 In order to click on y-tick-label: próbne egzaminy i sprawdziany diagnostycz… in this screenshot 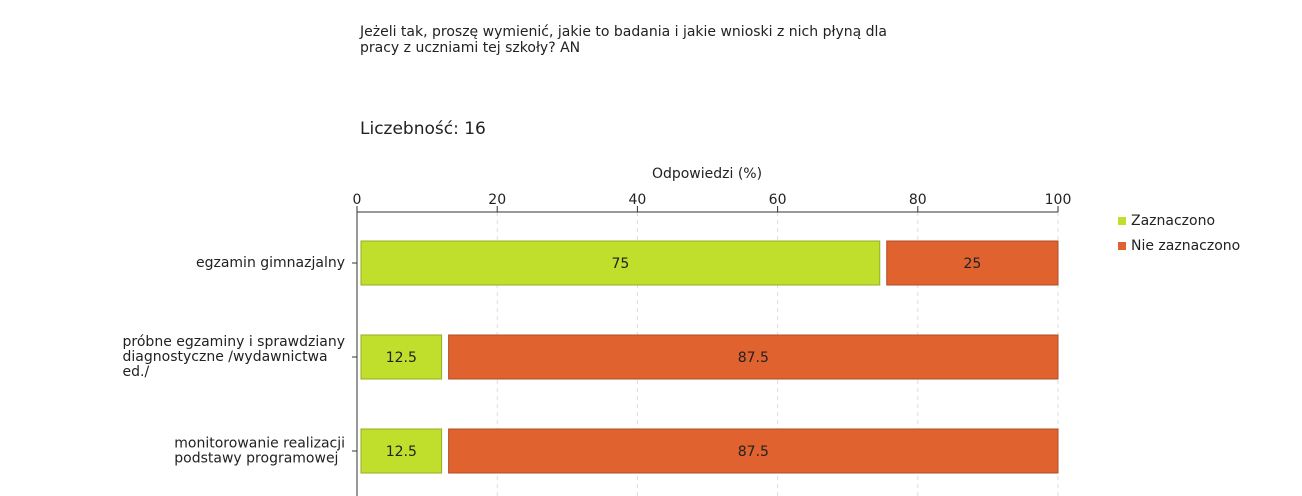, I will do `click(234, 357)`.